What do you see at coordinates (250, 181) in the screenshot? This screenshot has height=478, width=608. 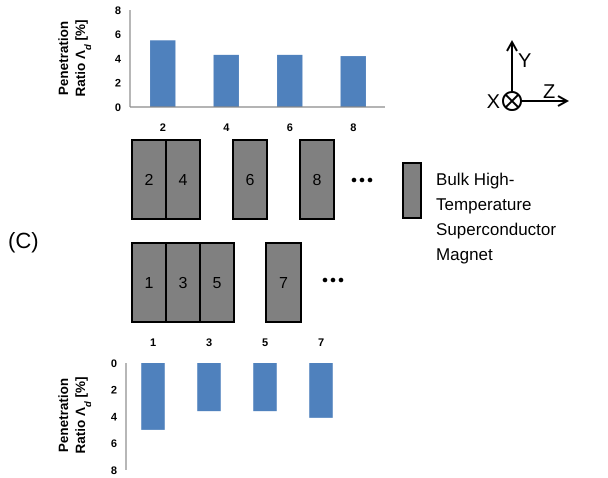 I see `text: 6` at bounding box center [250, 181].